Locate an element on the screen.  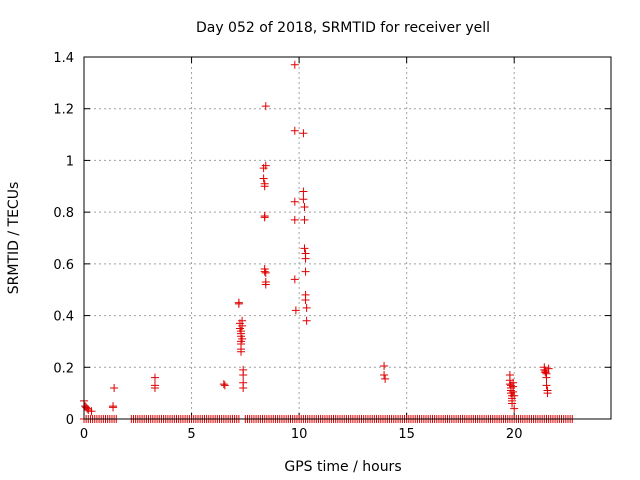
y-tick-label: 0 is located at coordinates (70, 420).